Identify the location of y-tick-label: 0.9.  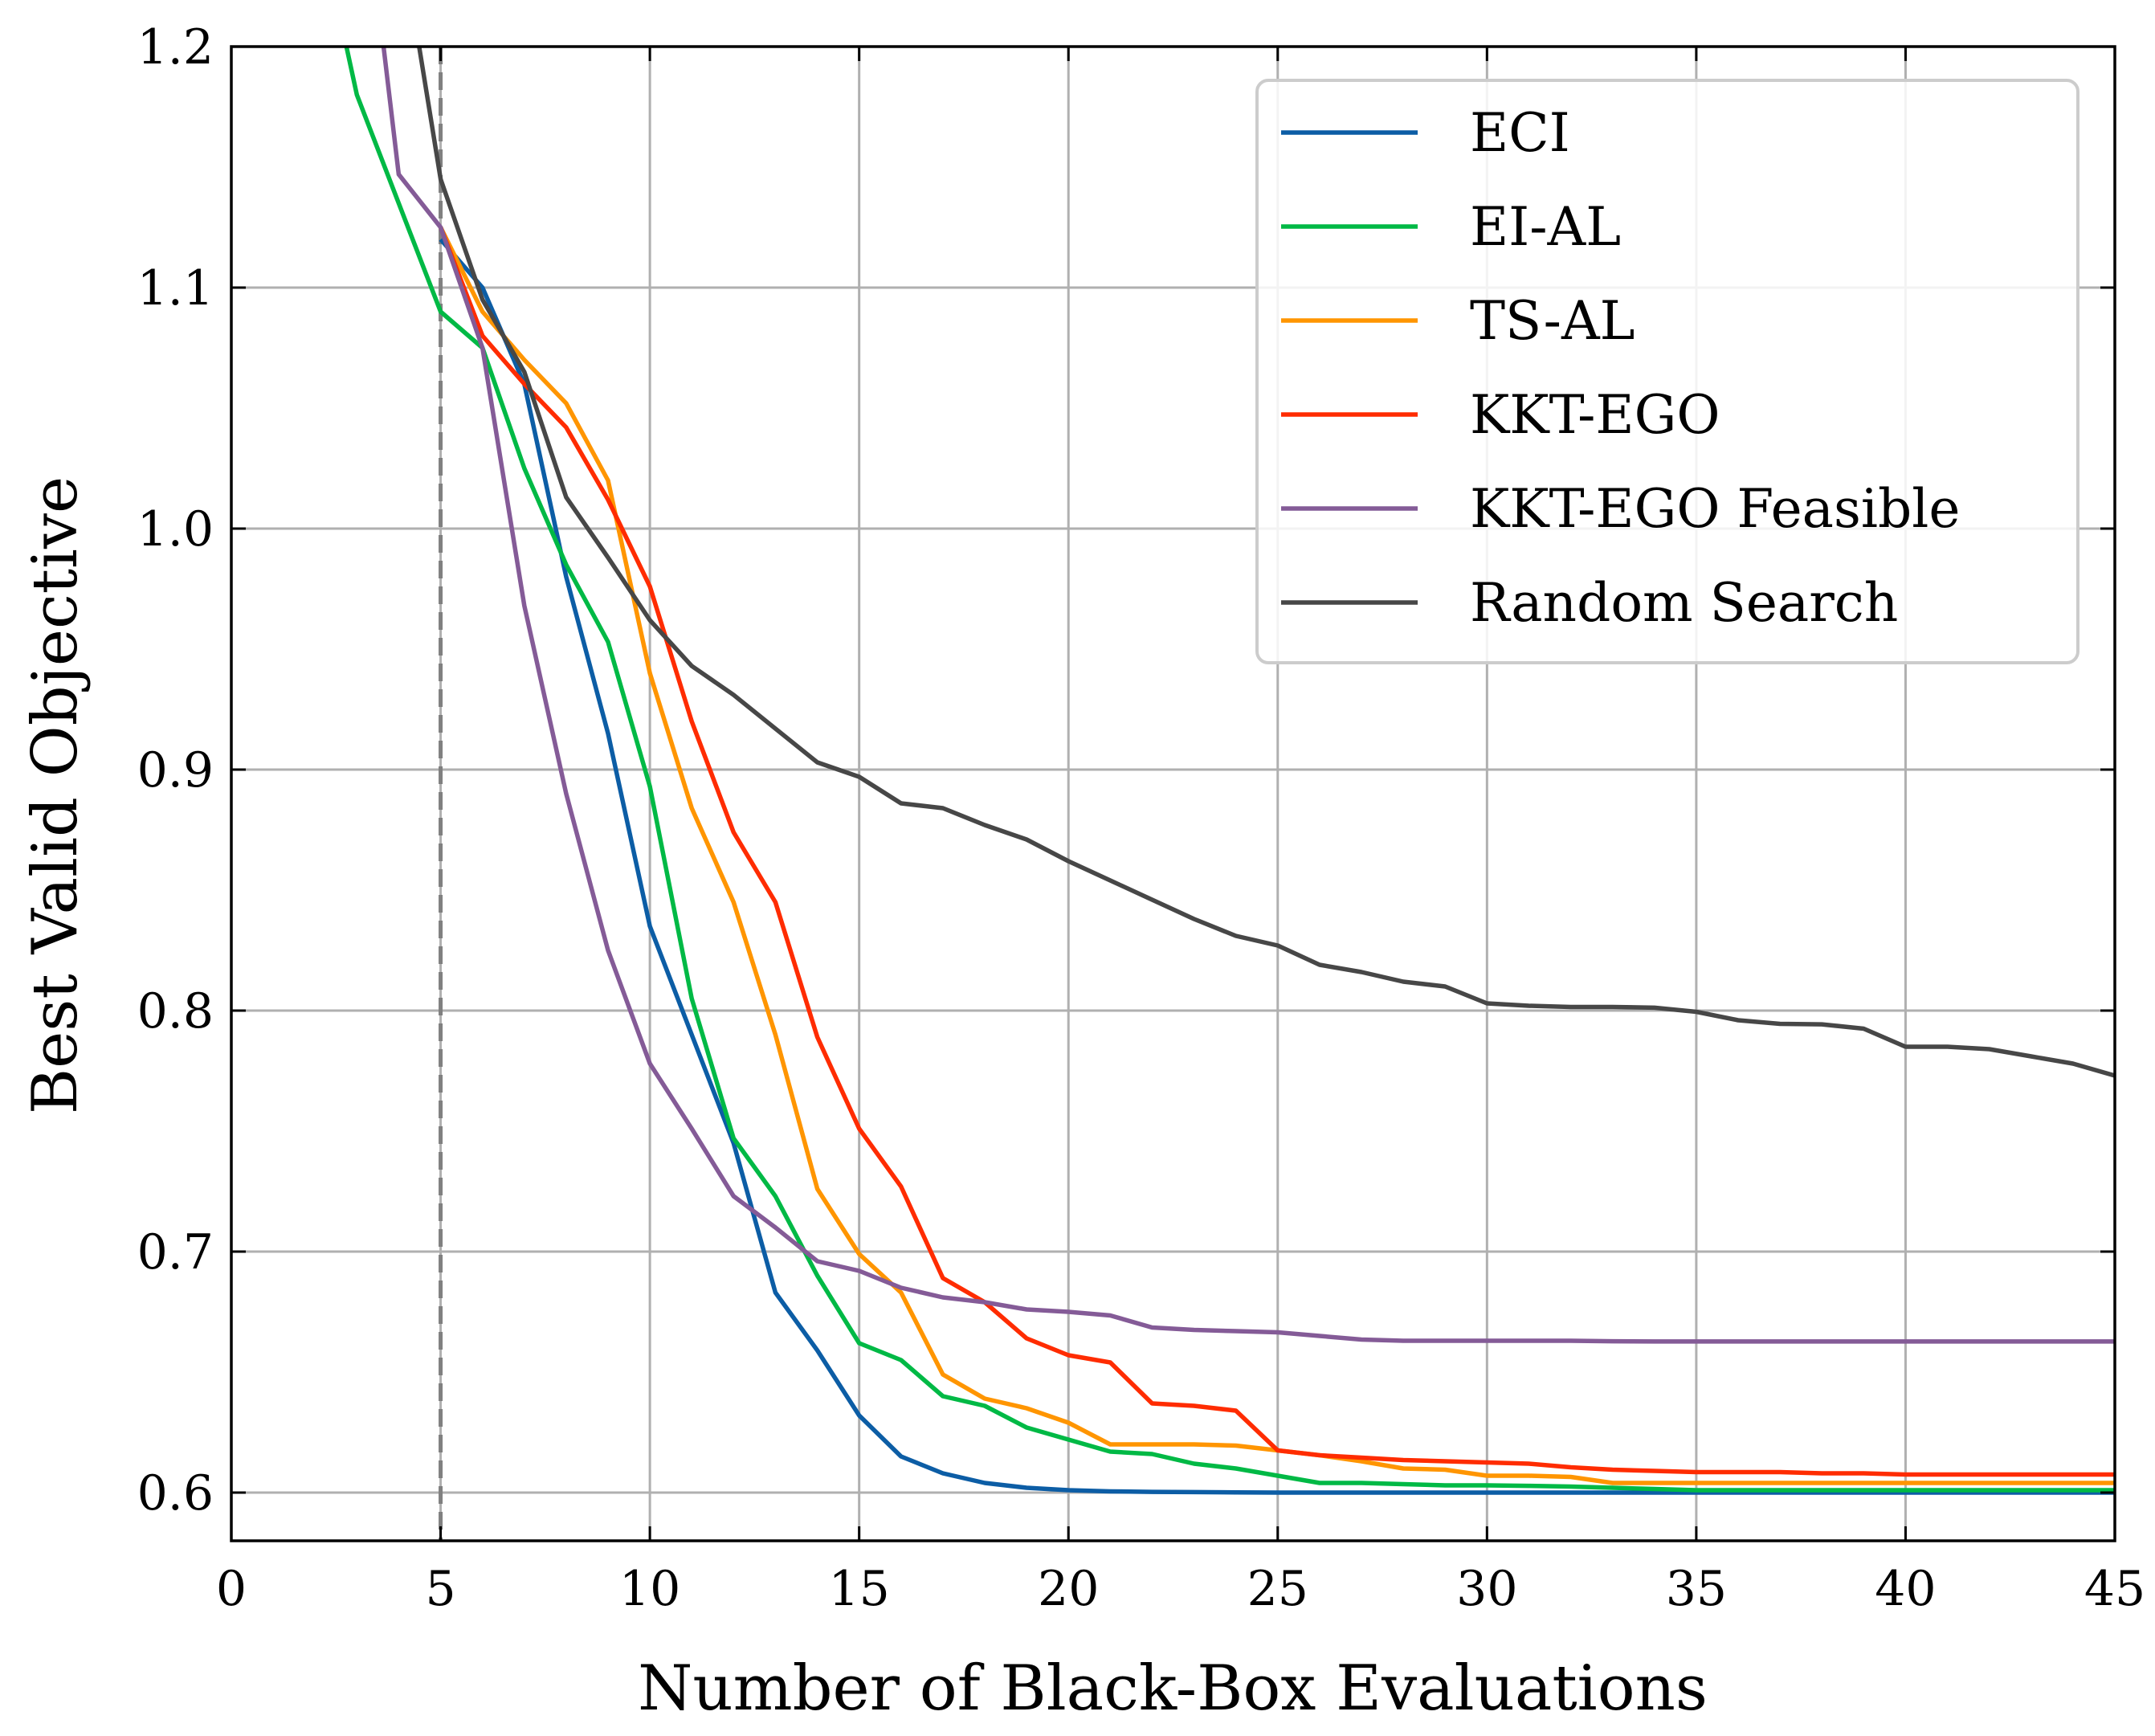
(175, 770).